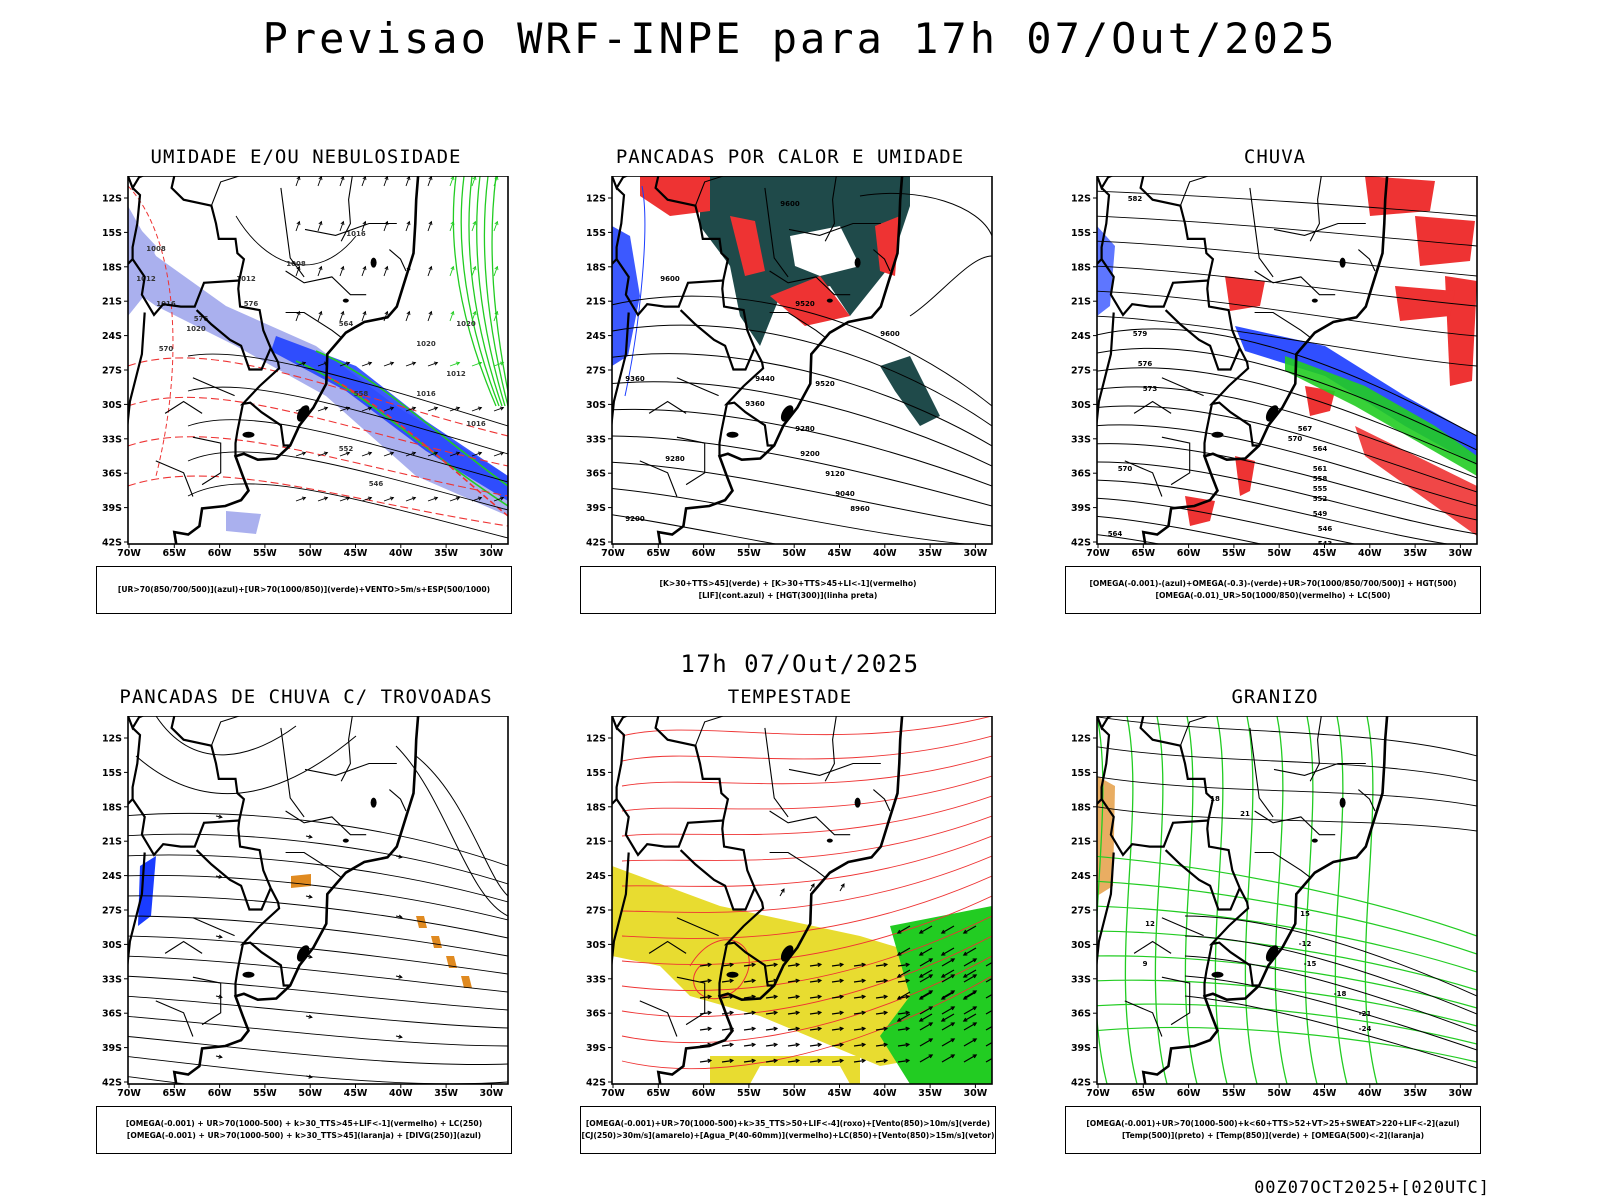 Image resolution: width=1600 pixels, height=1200 pixels. What do you see at coordinates (1145, 364) in the screenshot?
I see `contour-label: 576` at bounding box center [1145, 364].